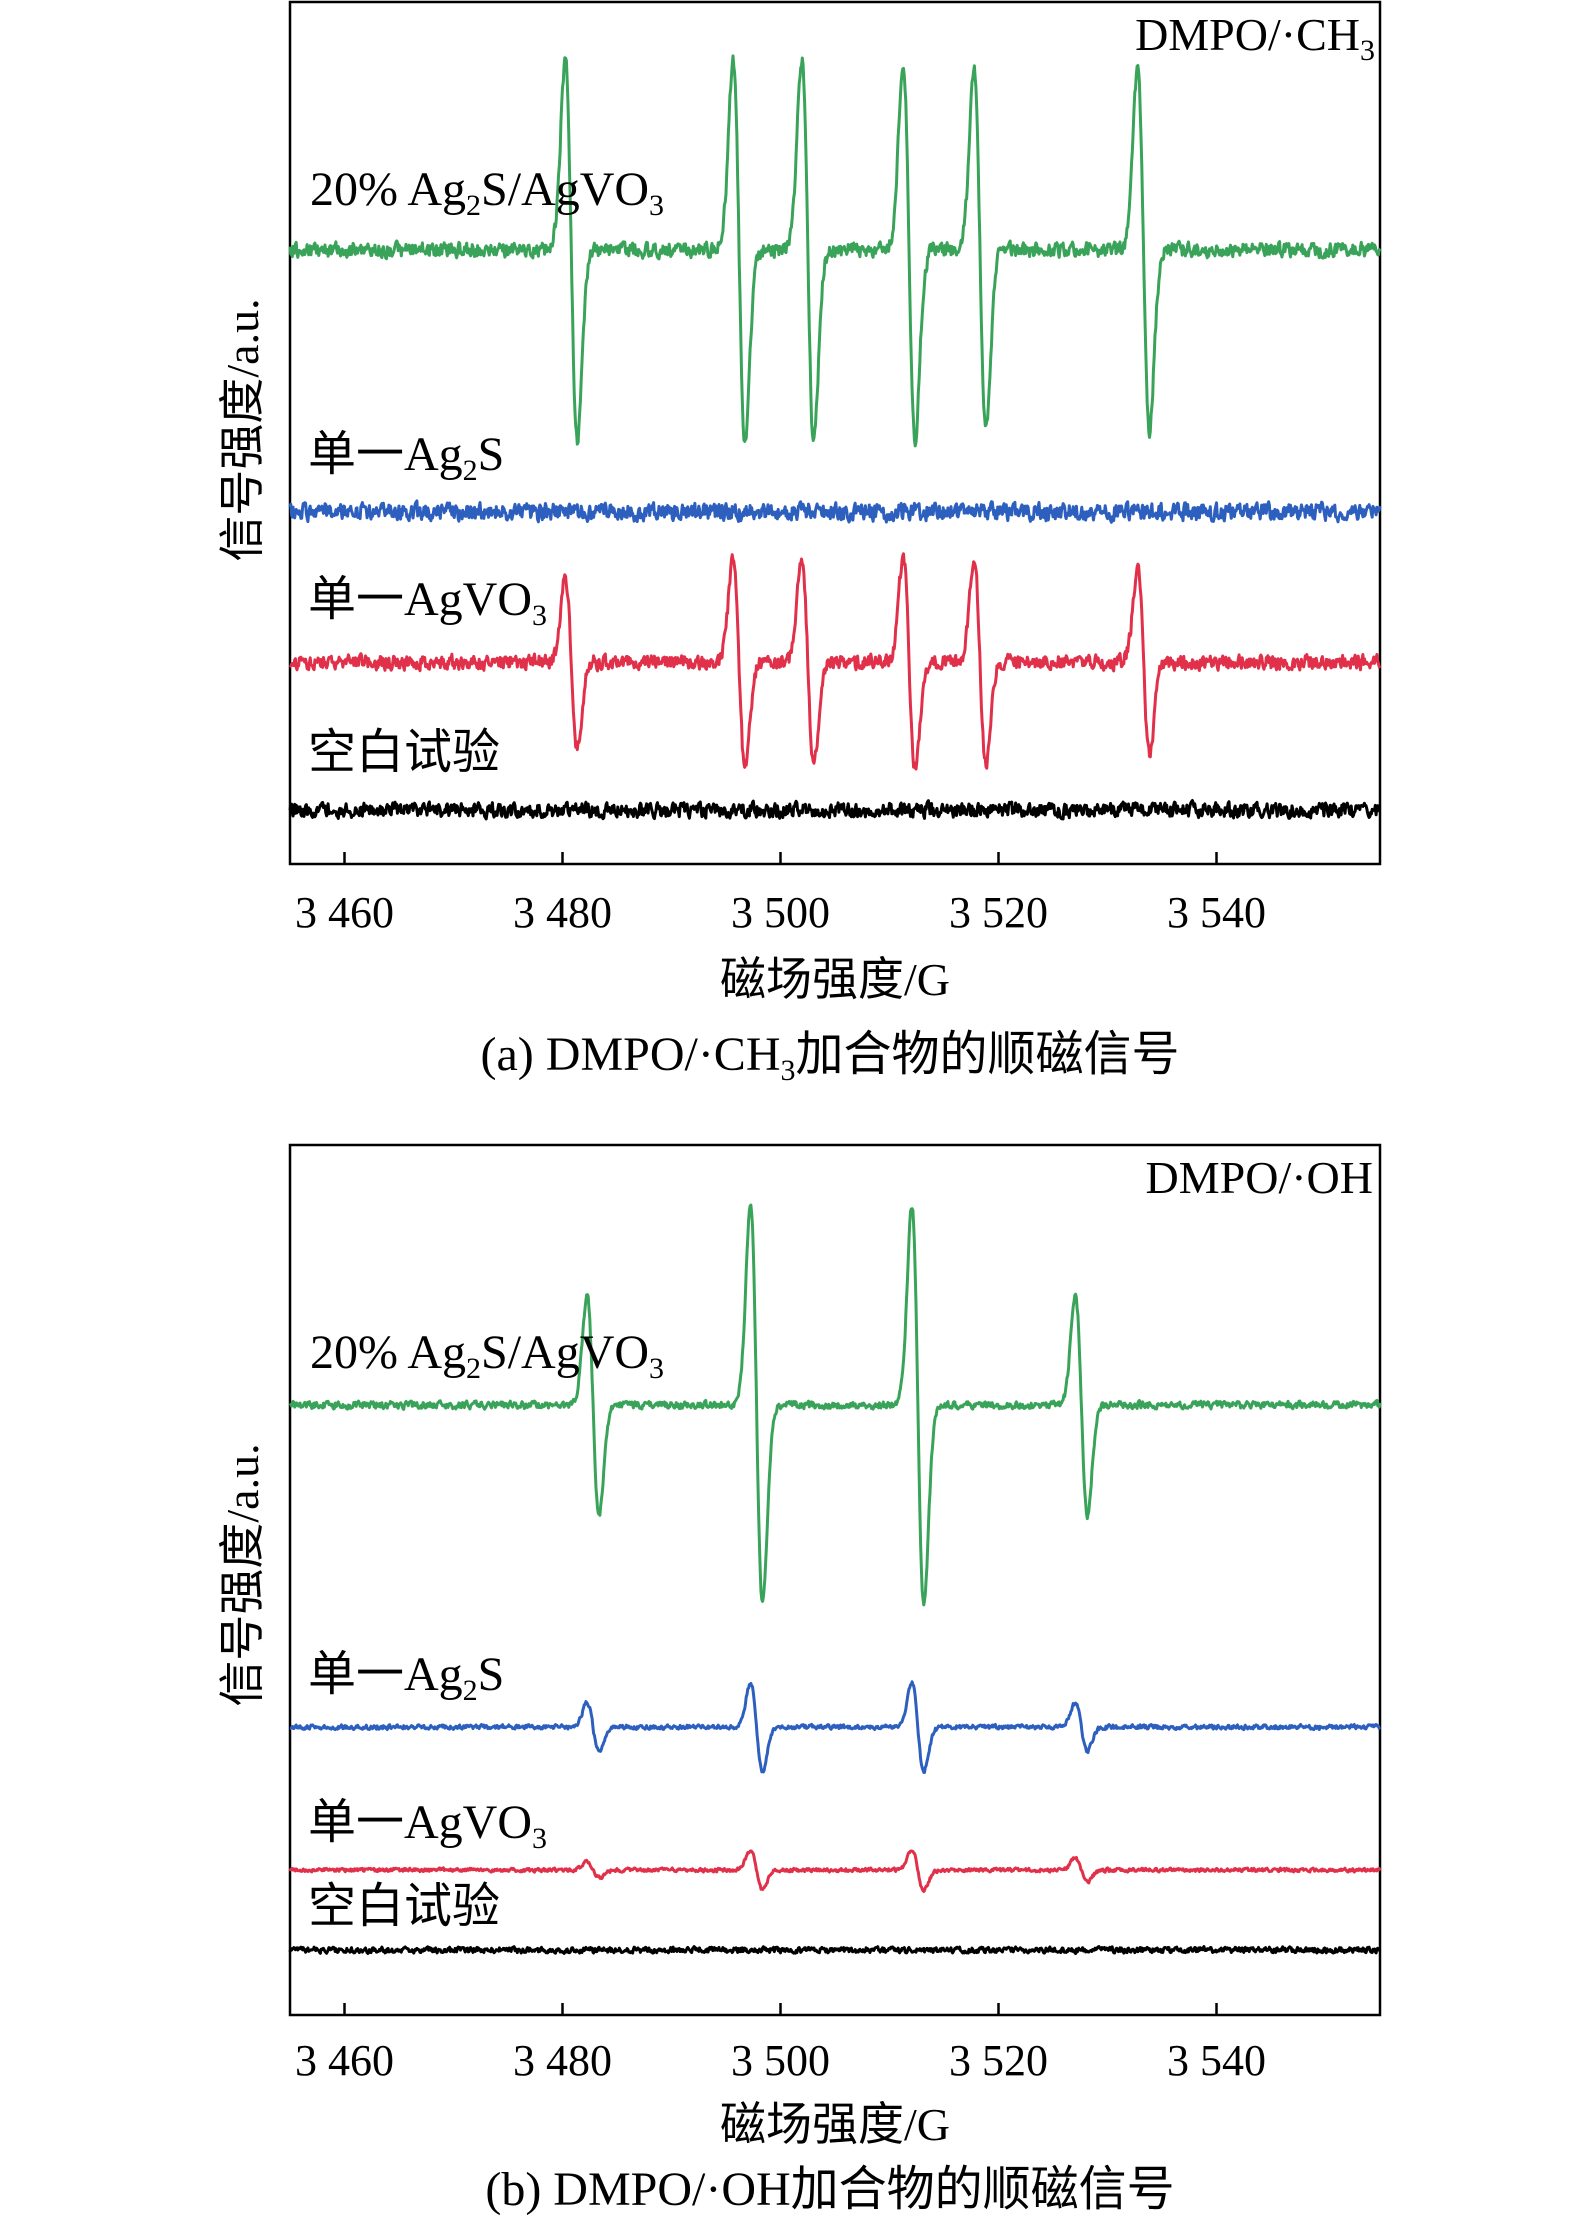 This screenshot has height=2219, width=1575. Describe the element at coordinates (830, 1057) in the screenshot. I see `figure-caption: (a) DMPO/·CH3加合物的顺磁信号` at that location.